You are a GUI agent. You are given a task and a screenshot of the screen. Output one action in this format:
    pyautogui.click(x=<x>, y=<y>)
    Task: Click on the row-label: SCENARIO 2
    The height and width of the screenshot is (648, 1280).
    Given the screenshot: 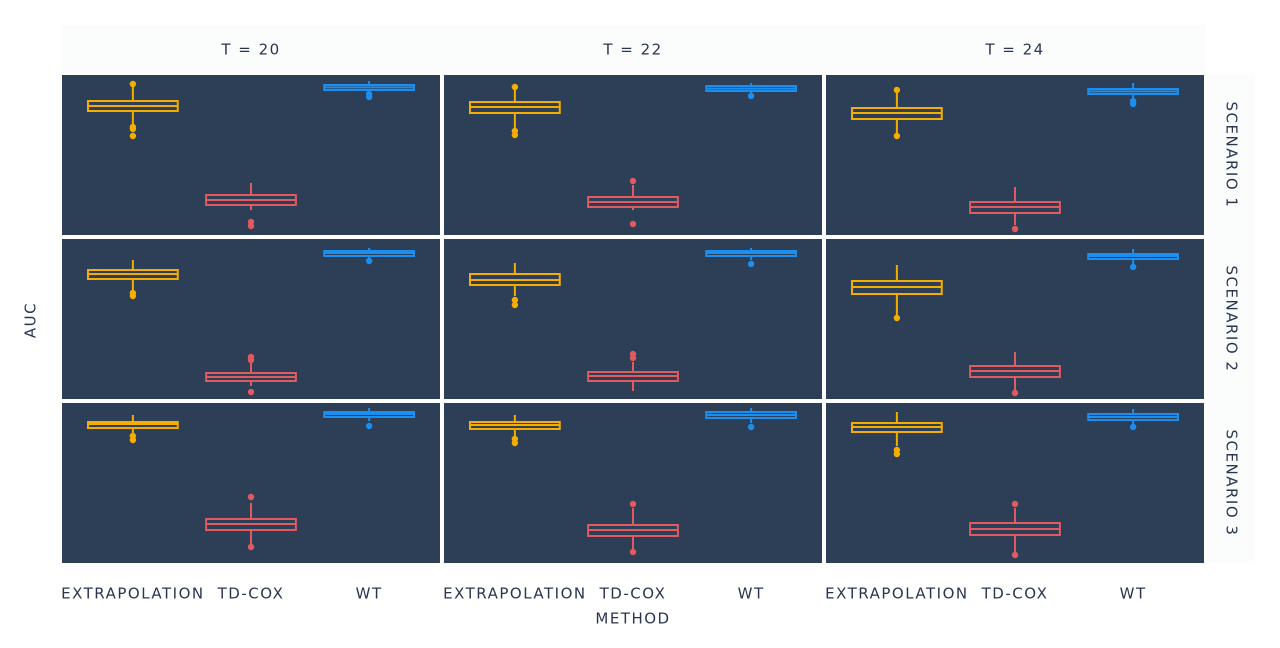 What is the action you would take?
    pyautogui.click(x=1232, y=319)
    